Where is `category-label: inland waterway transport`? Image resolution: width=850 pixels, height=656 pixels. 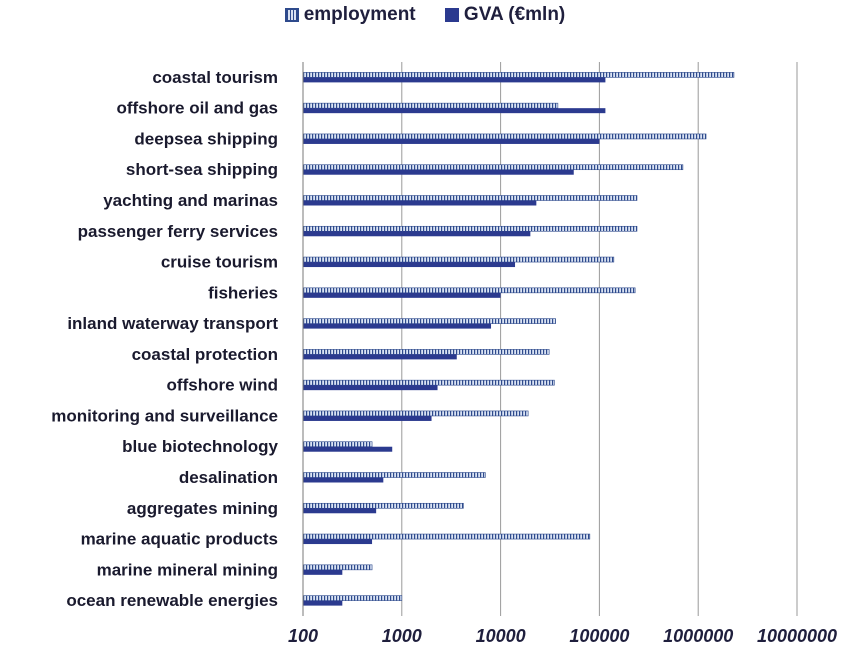
category-label: inland waterway transport is located at coordinates (172, 323).